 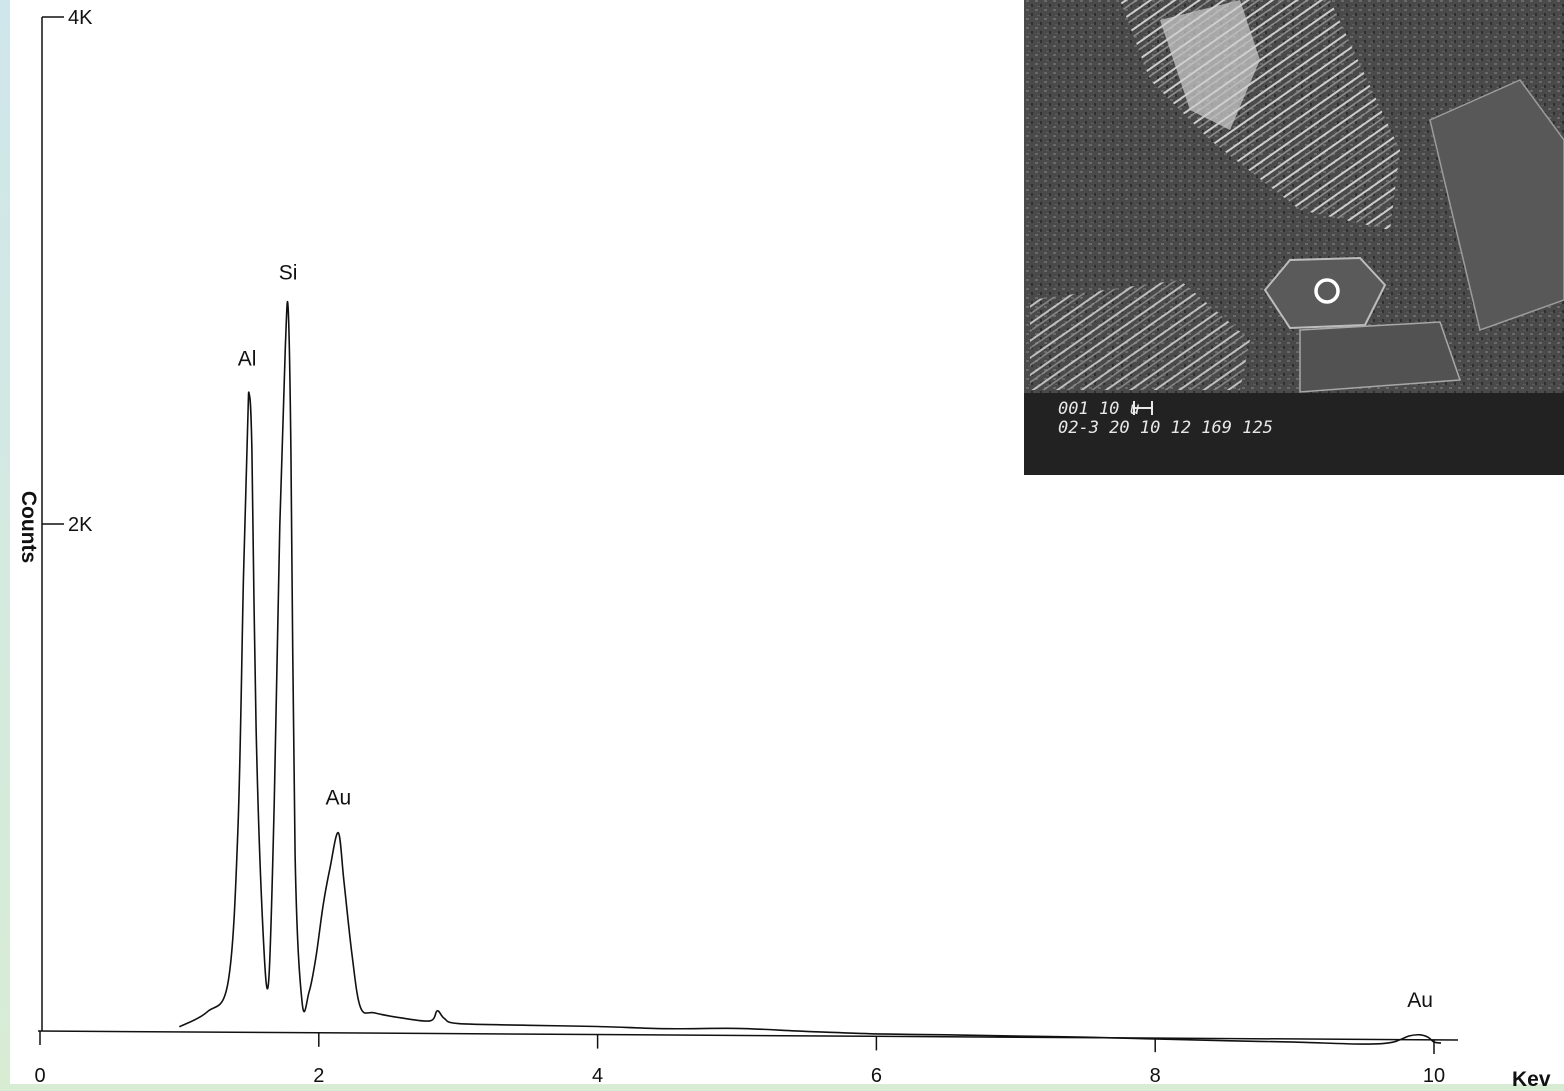 I want to click on x-tick-label: 2, so click(x=318, y=1076).